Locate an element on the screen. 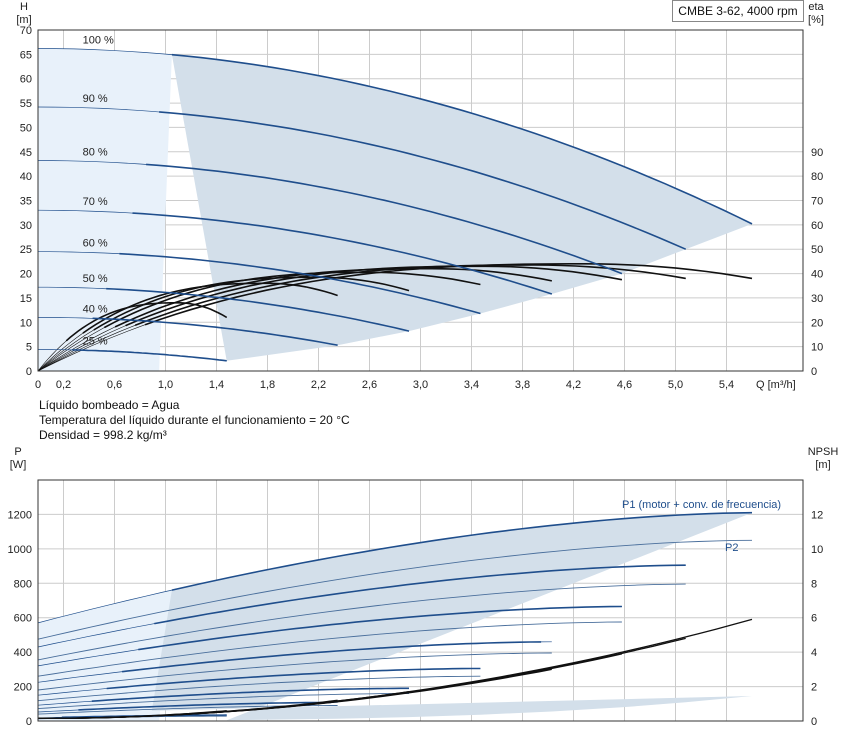  eta-y-tick-label: 60 is located at coordinates (817, 226).